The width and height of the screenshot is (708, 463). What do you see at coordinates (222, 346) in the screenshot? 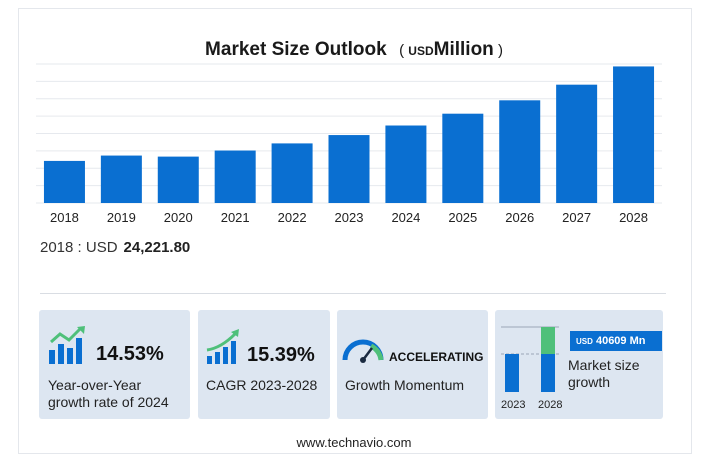
I see `bar-trend-icon` at bounding box center [222, 346].